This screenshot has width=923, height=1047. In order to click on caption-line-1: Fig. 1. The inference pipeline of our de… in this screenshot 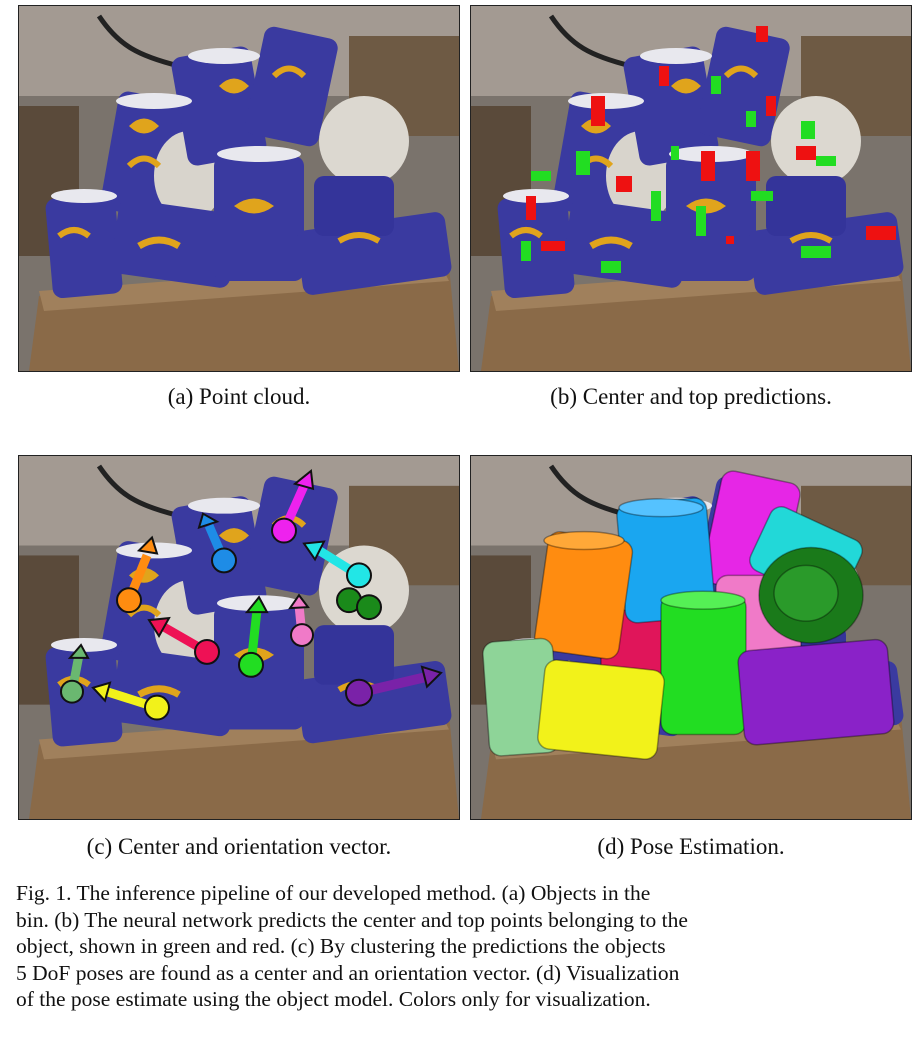, I will do `click(333, 893)`.